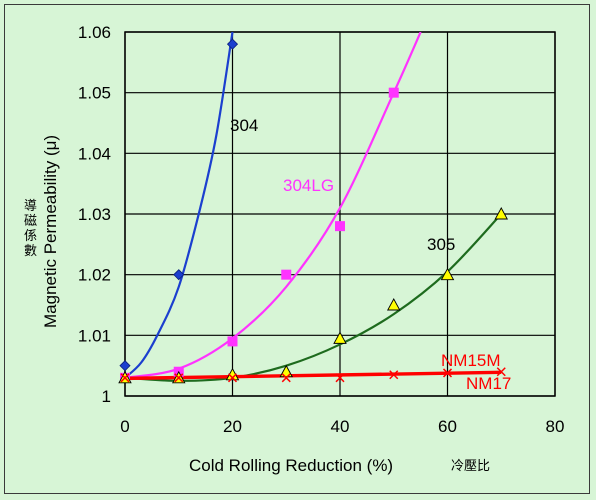 Image resolution: width=596 pixels, height=500 pixels. Describe the element at coordinates (555, 426) in the screenshot. I see `x-tick-label: 80` at that location.